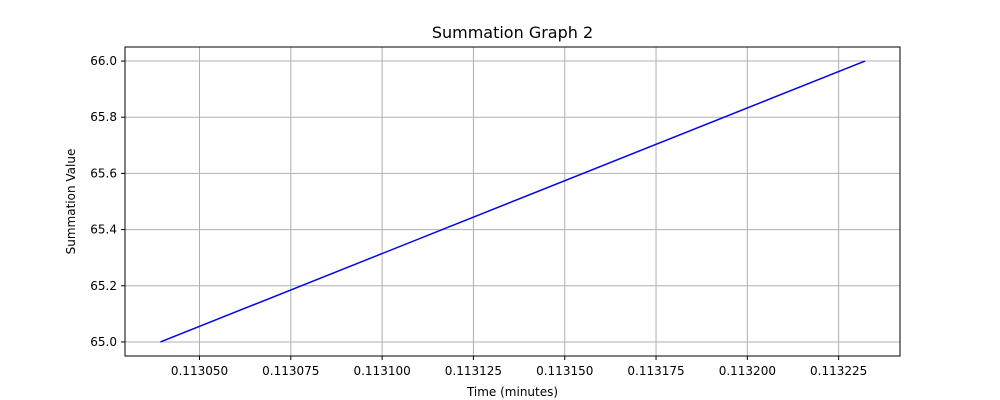  I want to click on y-tick-label: 65.4, so click(103, 230).